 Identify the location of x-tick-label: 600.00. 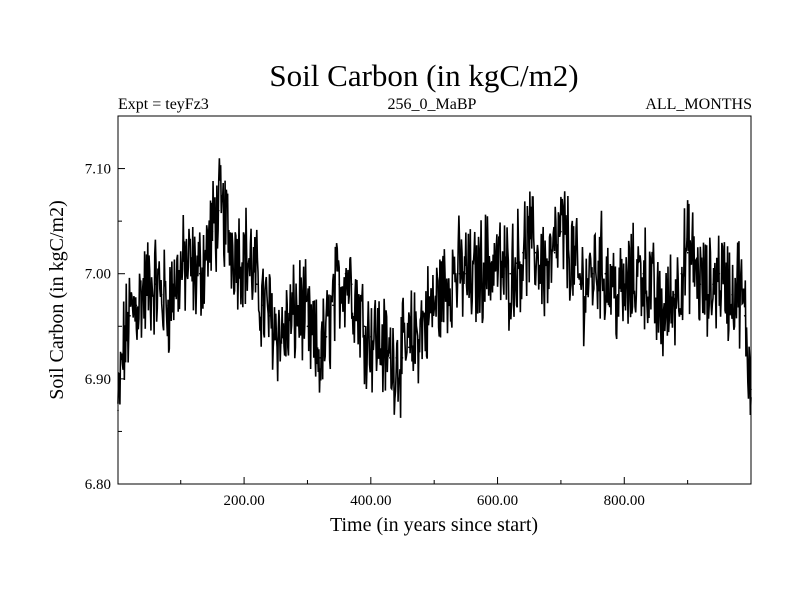
(497, 501).